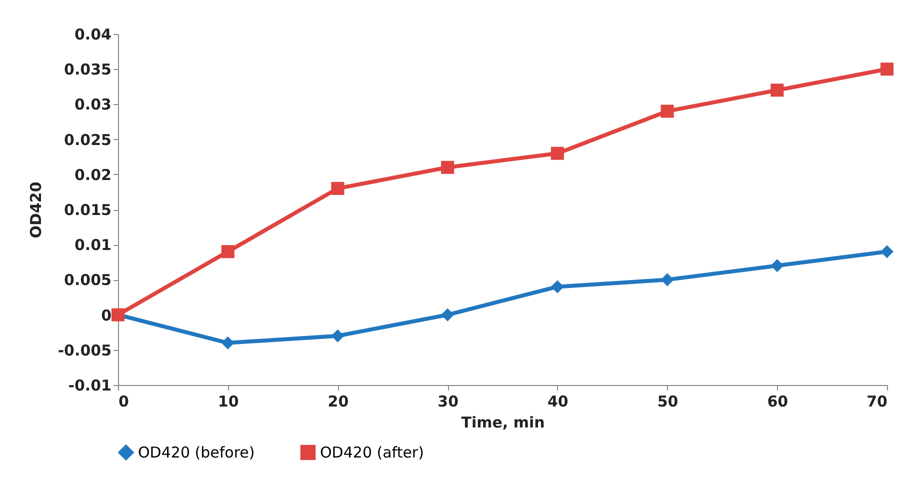 The image size is (907, 486). Describe the element at coordinates (228, 401) in the screenshot. I see `x-tick-label: 10` at that location.